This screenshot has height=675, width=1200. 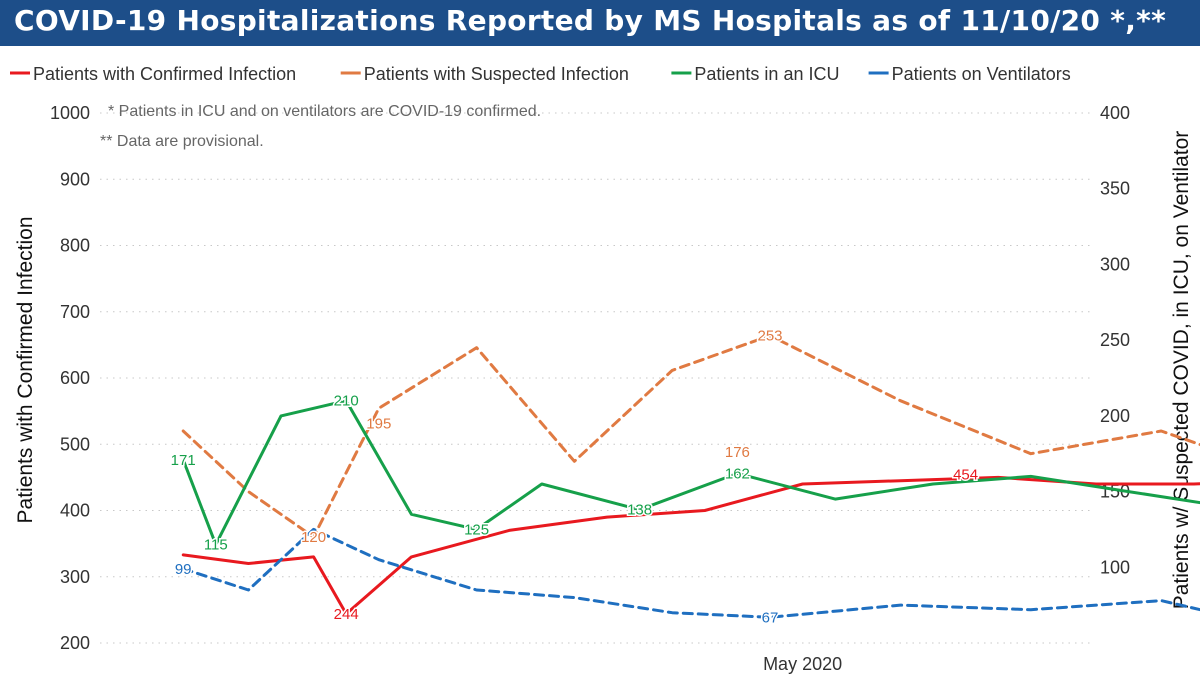 What do you see at coordinates (70, 113) in the screenshot?
I see `y-left-tick-label: 1000` at bounding box center [70, 113].